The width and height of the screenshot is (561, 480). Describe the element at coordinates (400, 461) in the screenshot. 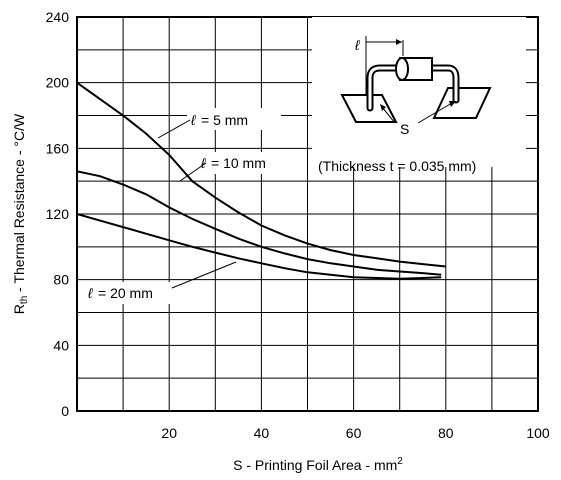

I see `x-axis-title-superscript: 2` at that location.